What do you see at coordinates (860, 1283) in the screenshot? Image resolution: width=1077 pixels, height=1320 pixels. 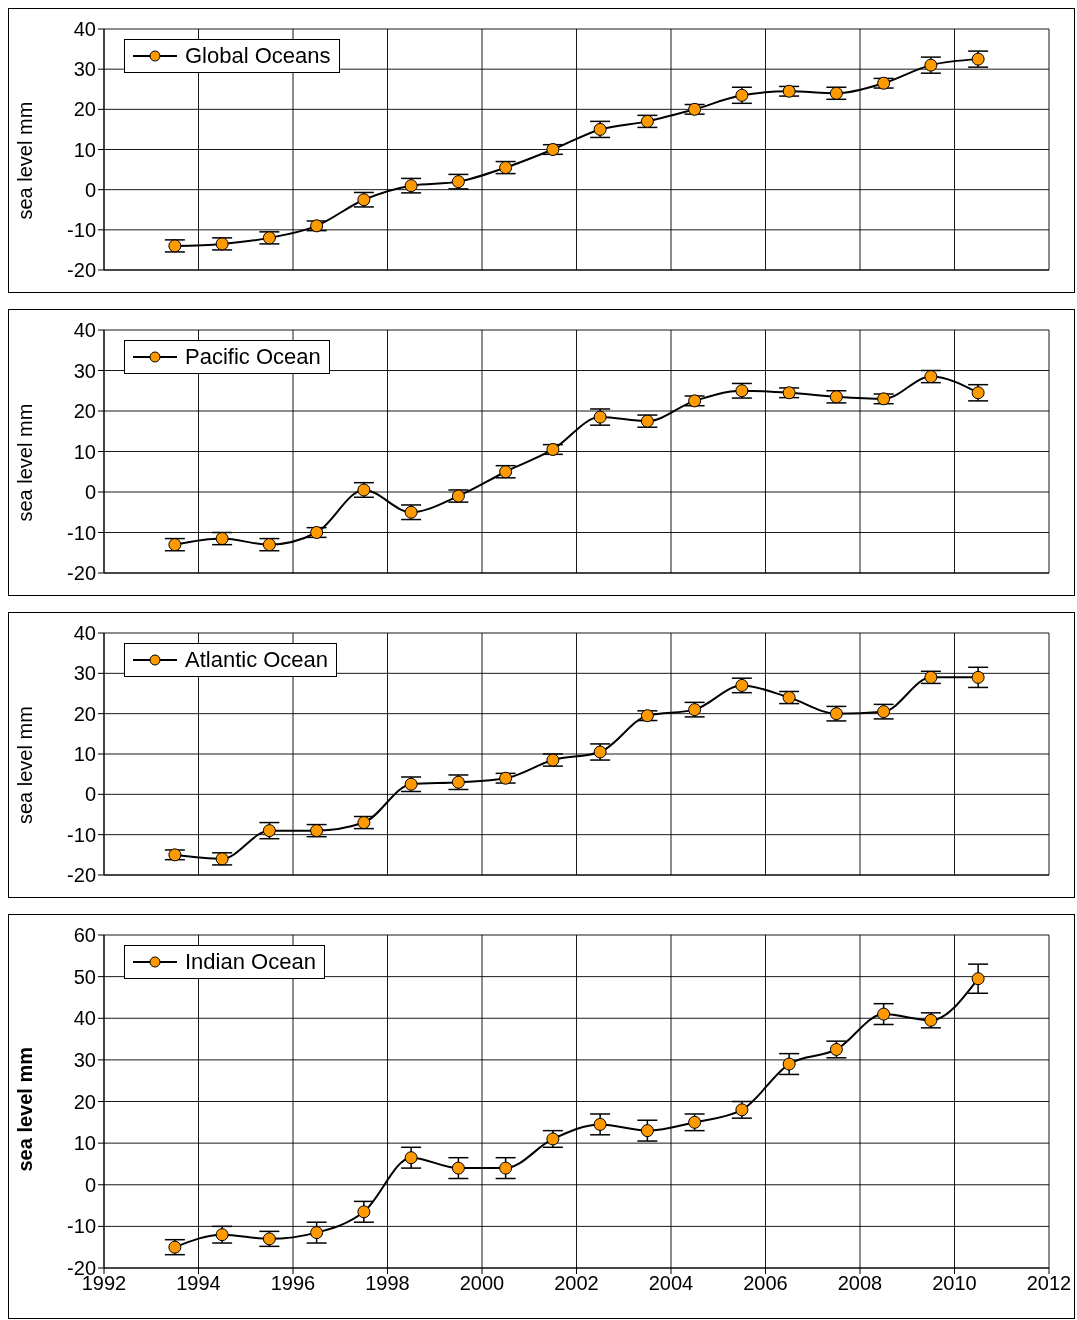 I see `x-tick-label: 2008` at bounding box center [860, 1283].